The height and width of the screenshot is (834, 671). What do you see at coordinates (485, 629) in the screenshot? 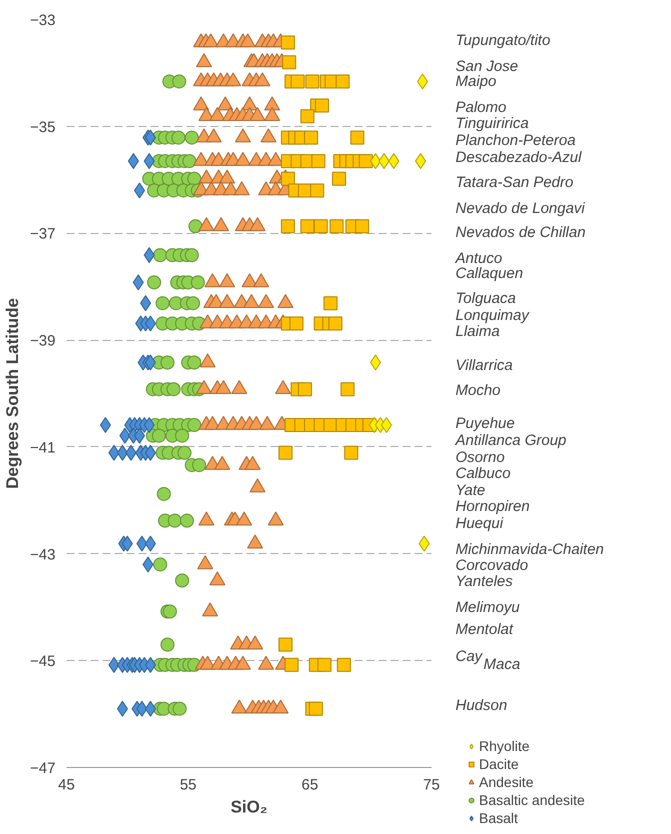
I see `text: Mentolat` at bounding box center [485, 629].